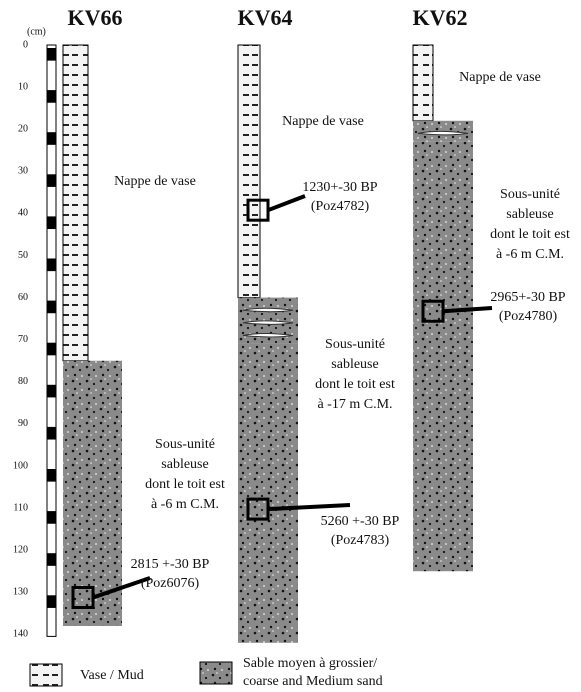  What do you see at coordinates (440, 17) in the screenshot?
I see `column-title: KV62` at bounding box center [440, 17].